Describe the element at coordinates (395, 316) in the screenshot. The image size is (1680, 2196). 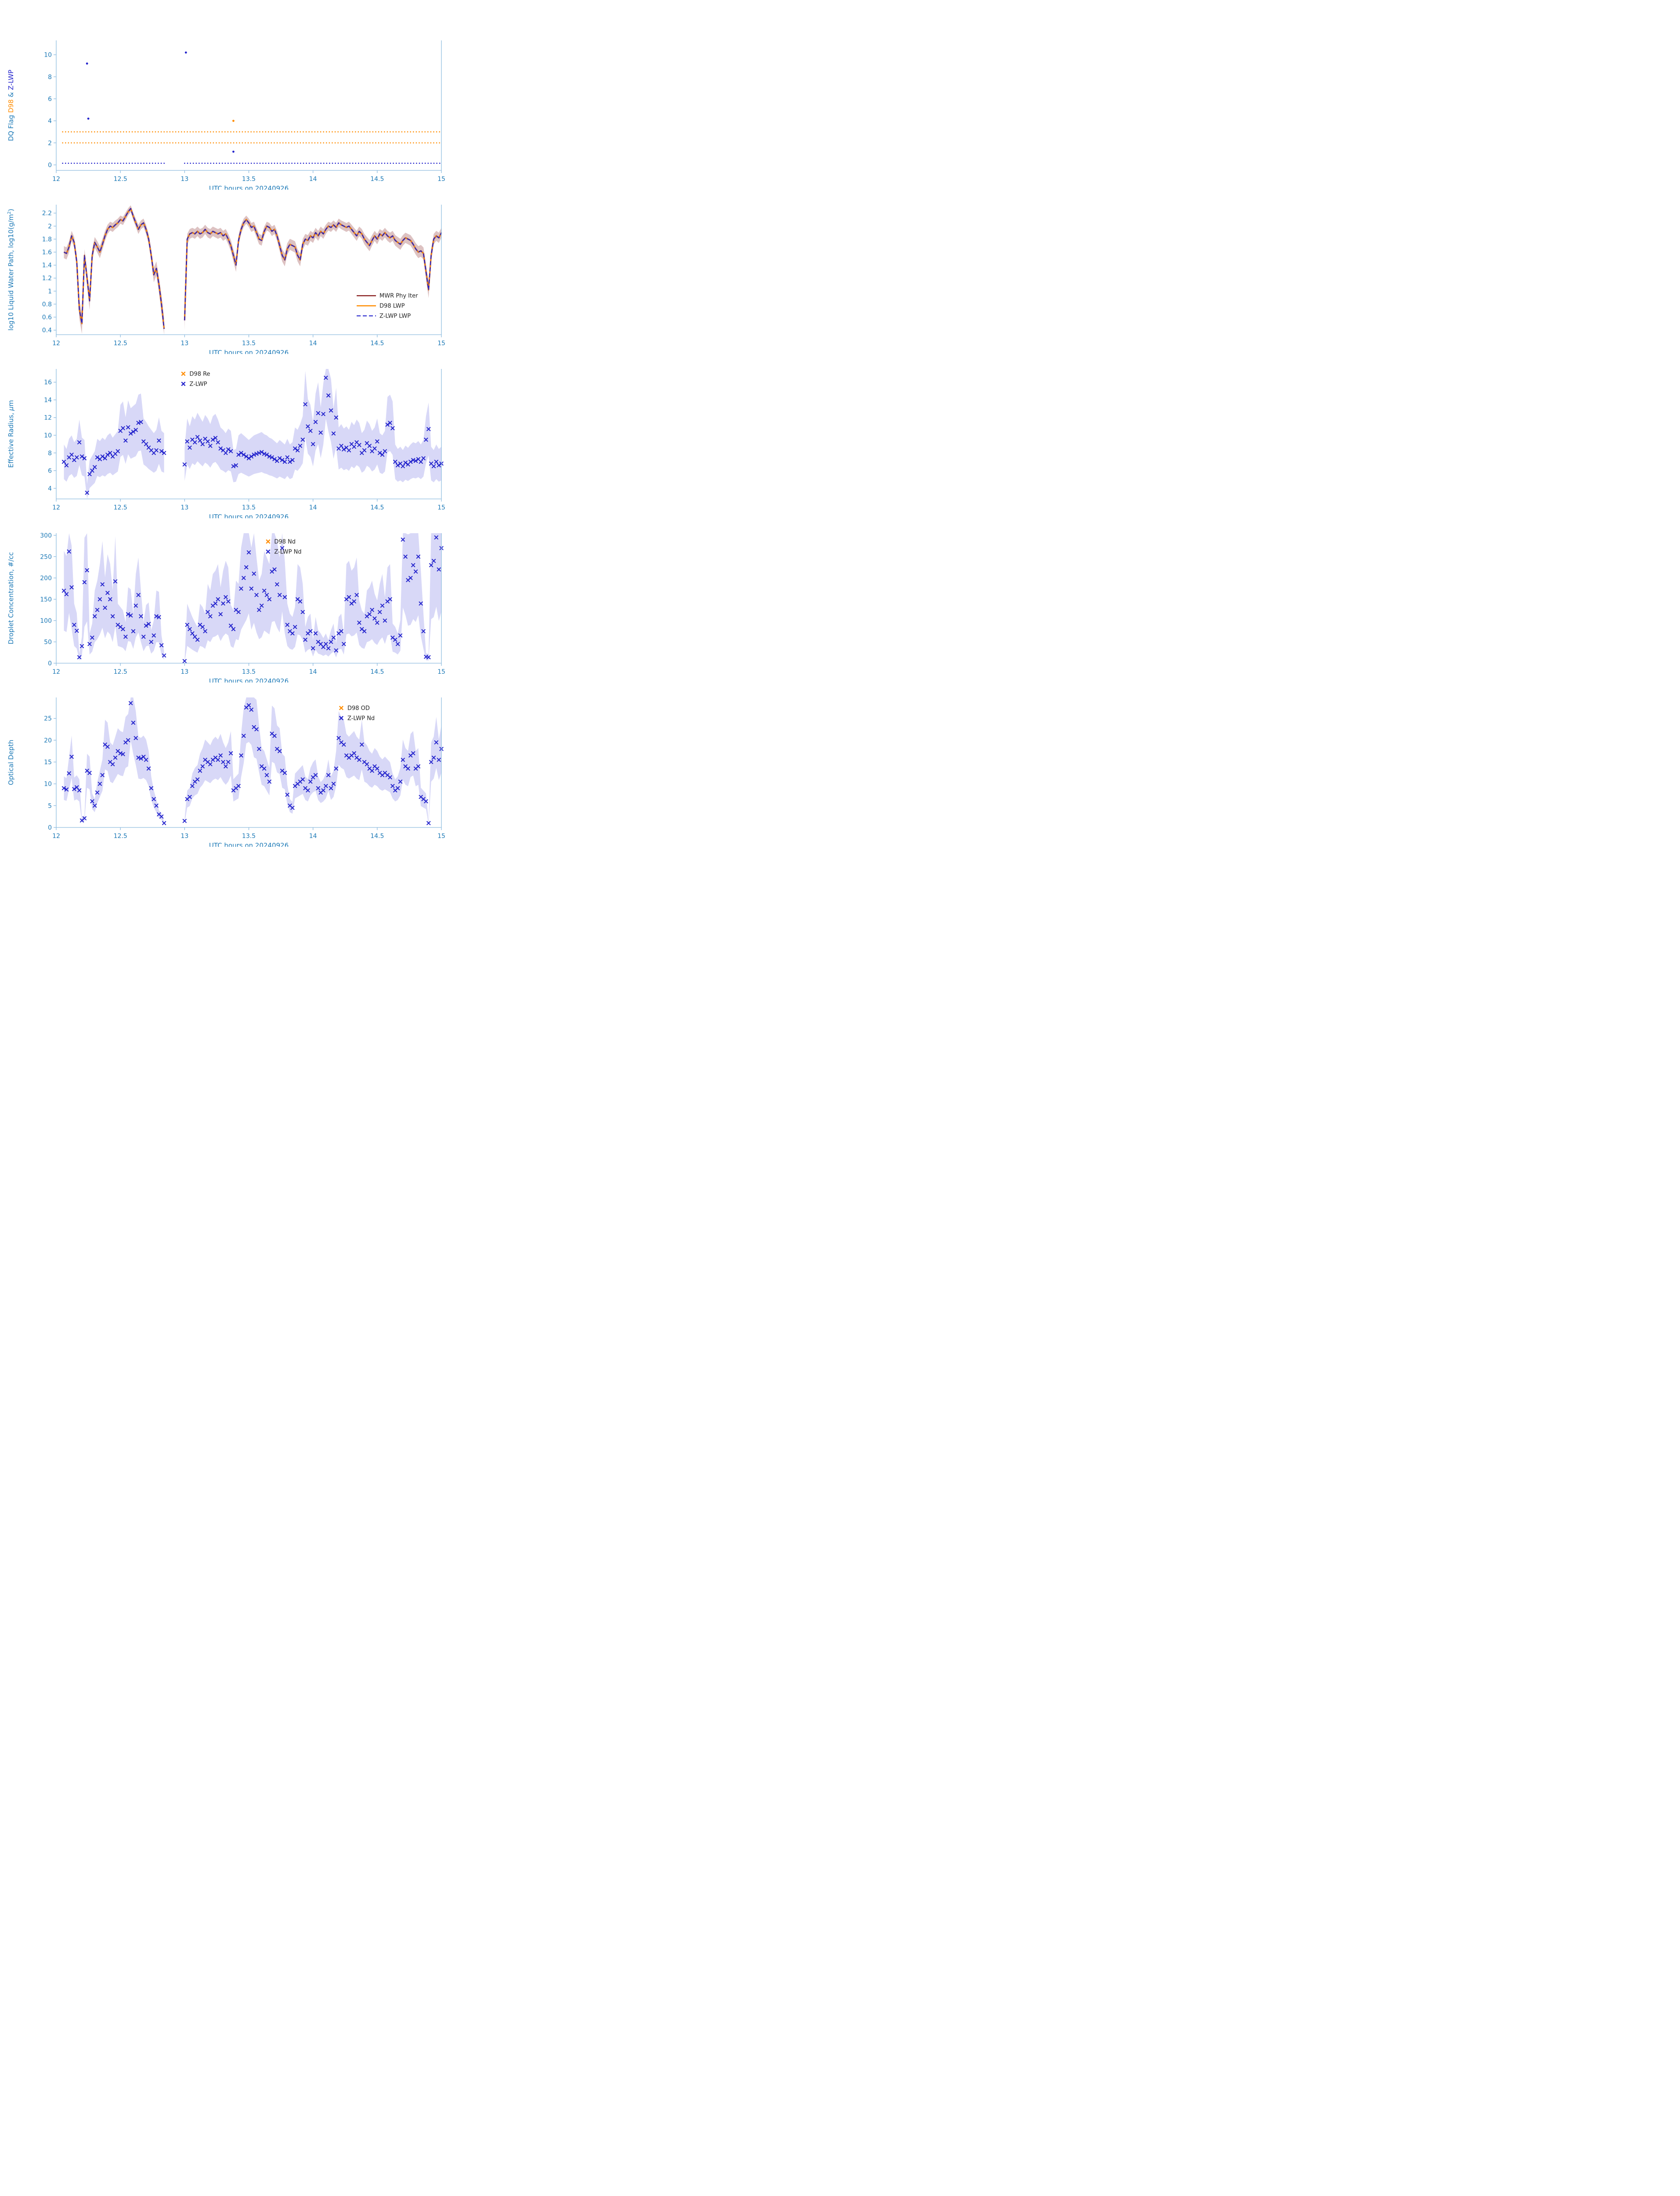
I see `legend-label: Z-LWP LWP` at that location.